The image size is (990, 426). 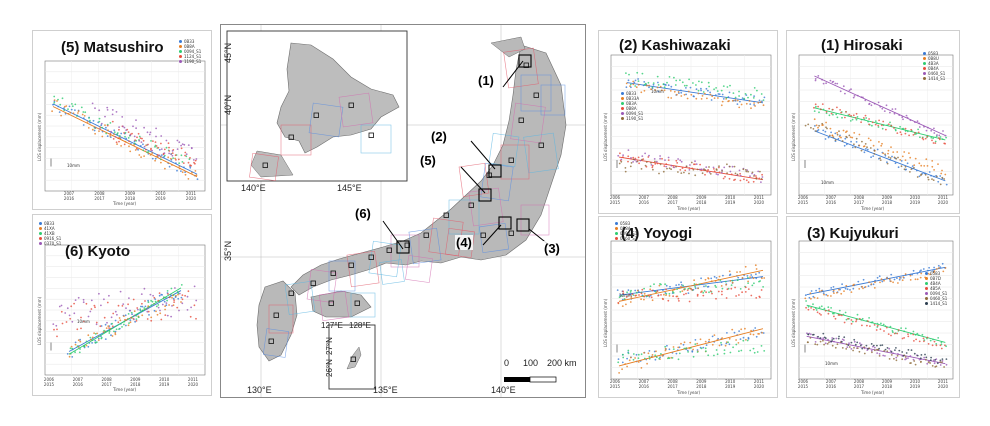 What do you see at coordinates (49, 228) in the screenshot?
I see `legend-label: 41XA` at bounding box center [49, 228].